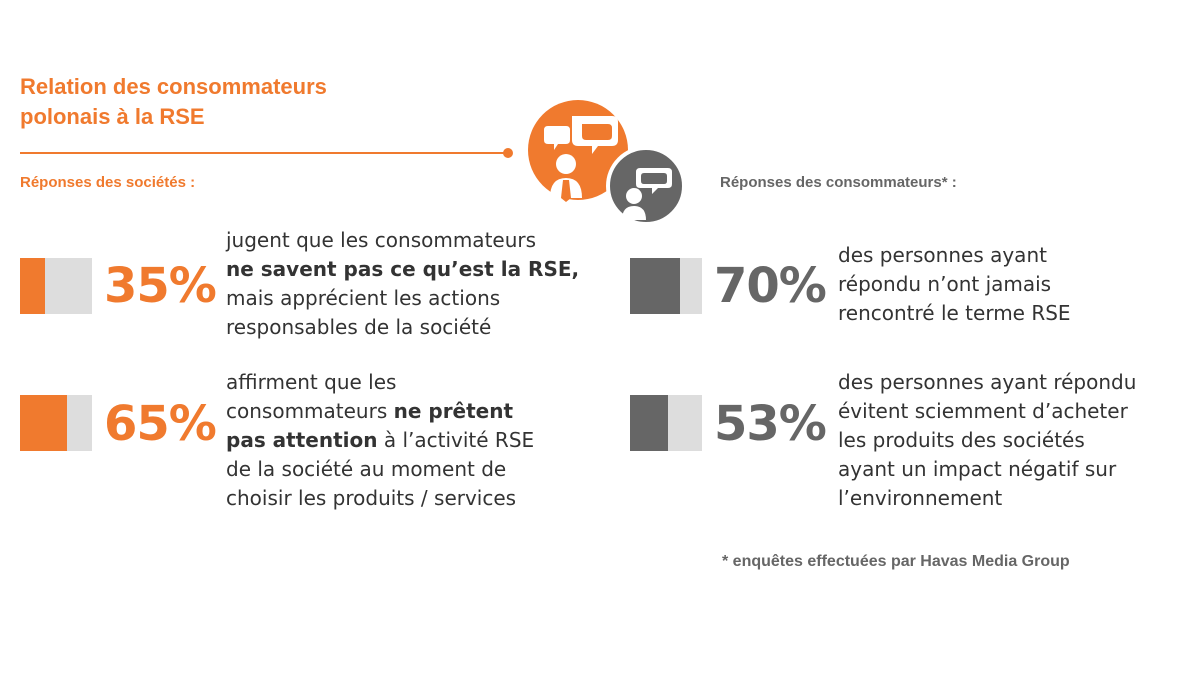 This screenshot has width=1200, height=675. Describe the element at coordinates (112, 116) in the screenshot. I see `title-line-2: polonais à la RSE` at that location.